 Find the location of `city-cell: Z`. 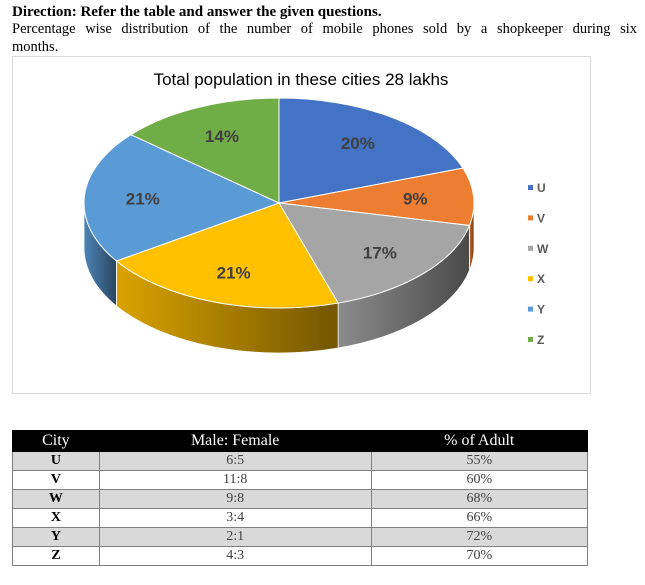

city-cell: Z is located at coordinates (56, 556).